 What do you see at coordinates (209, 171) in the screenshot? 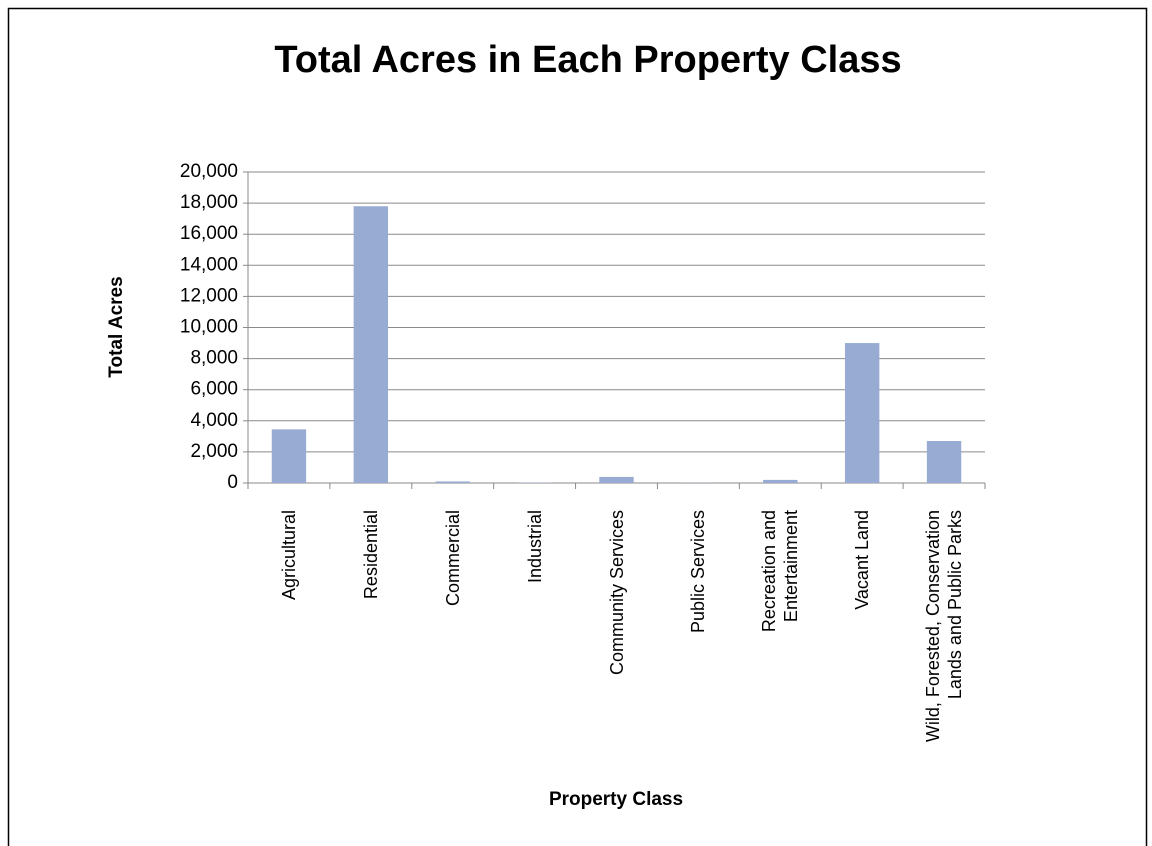
I see `y-tick-label: 20,000` at bounding box center [209, 171].